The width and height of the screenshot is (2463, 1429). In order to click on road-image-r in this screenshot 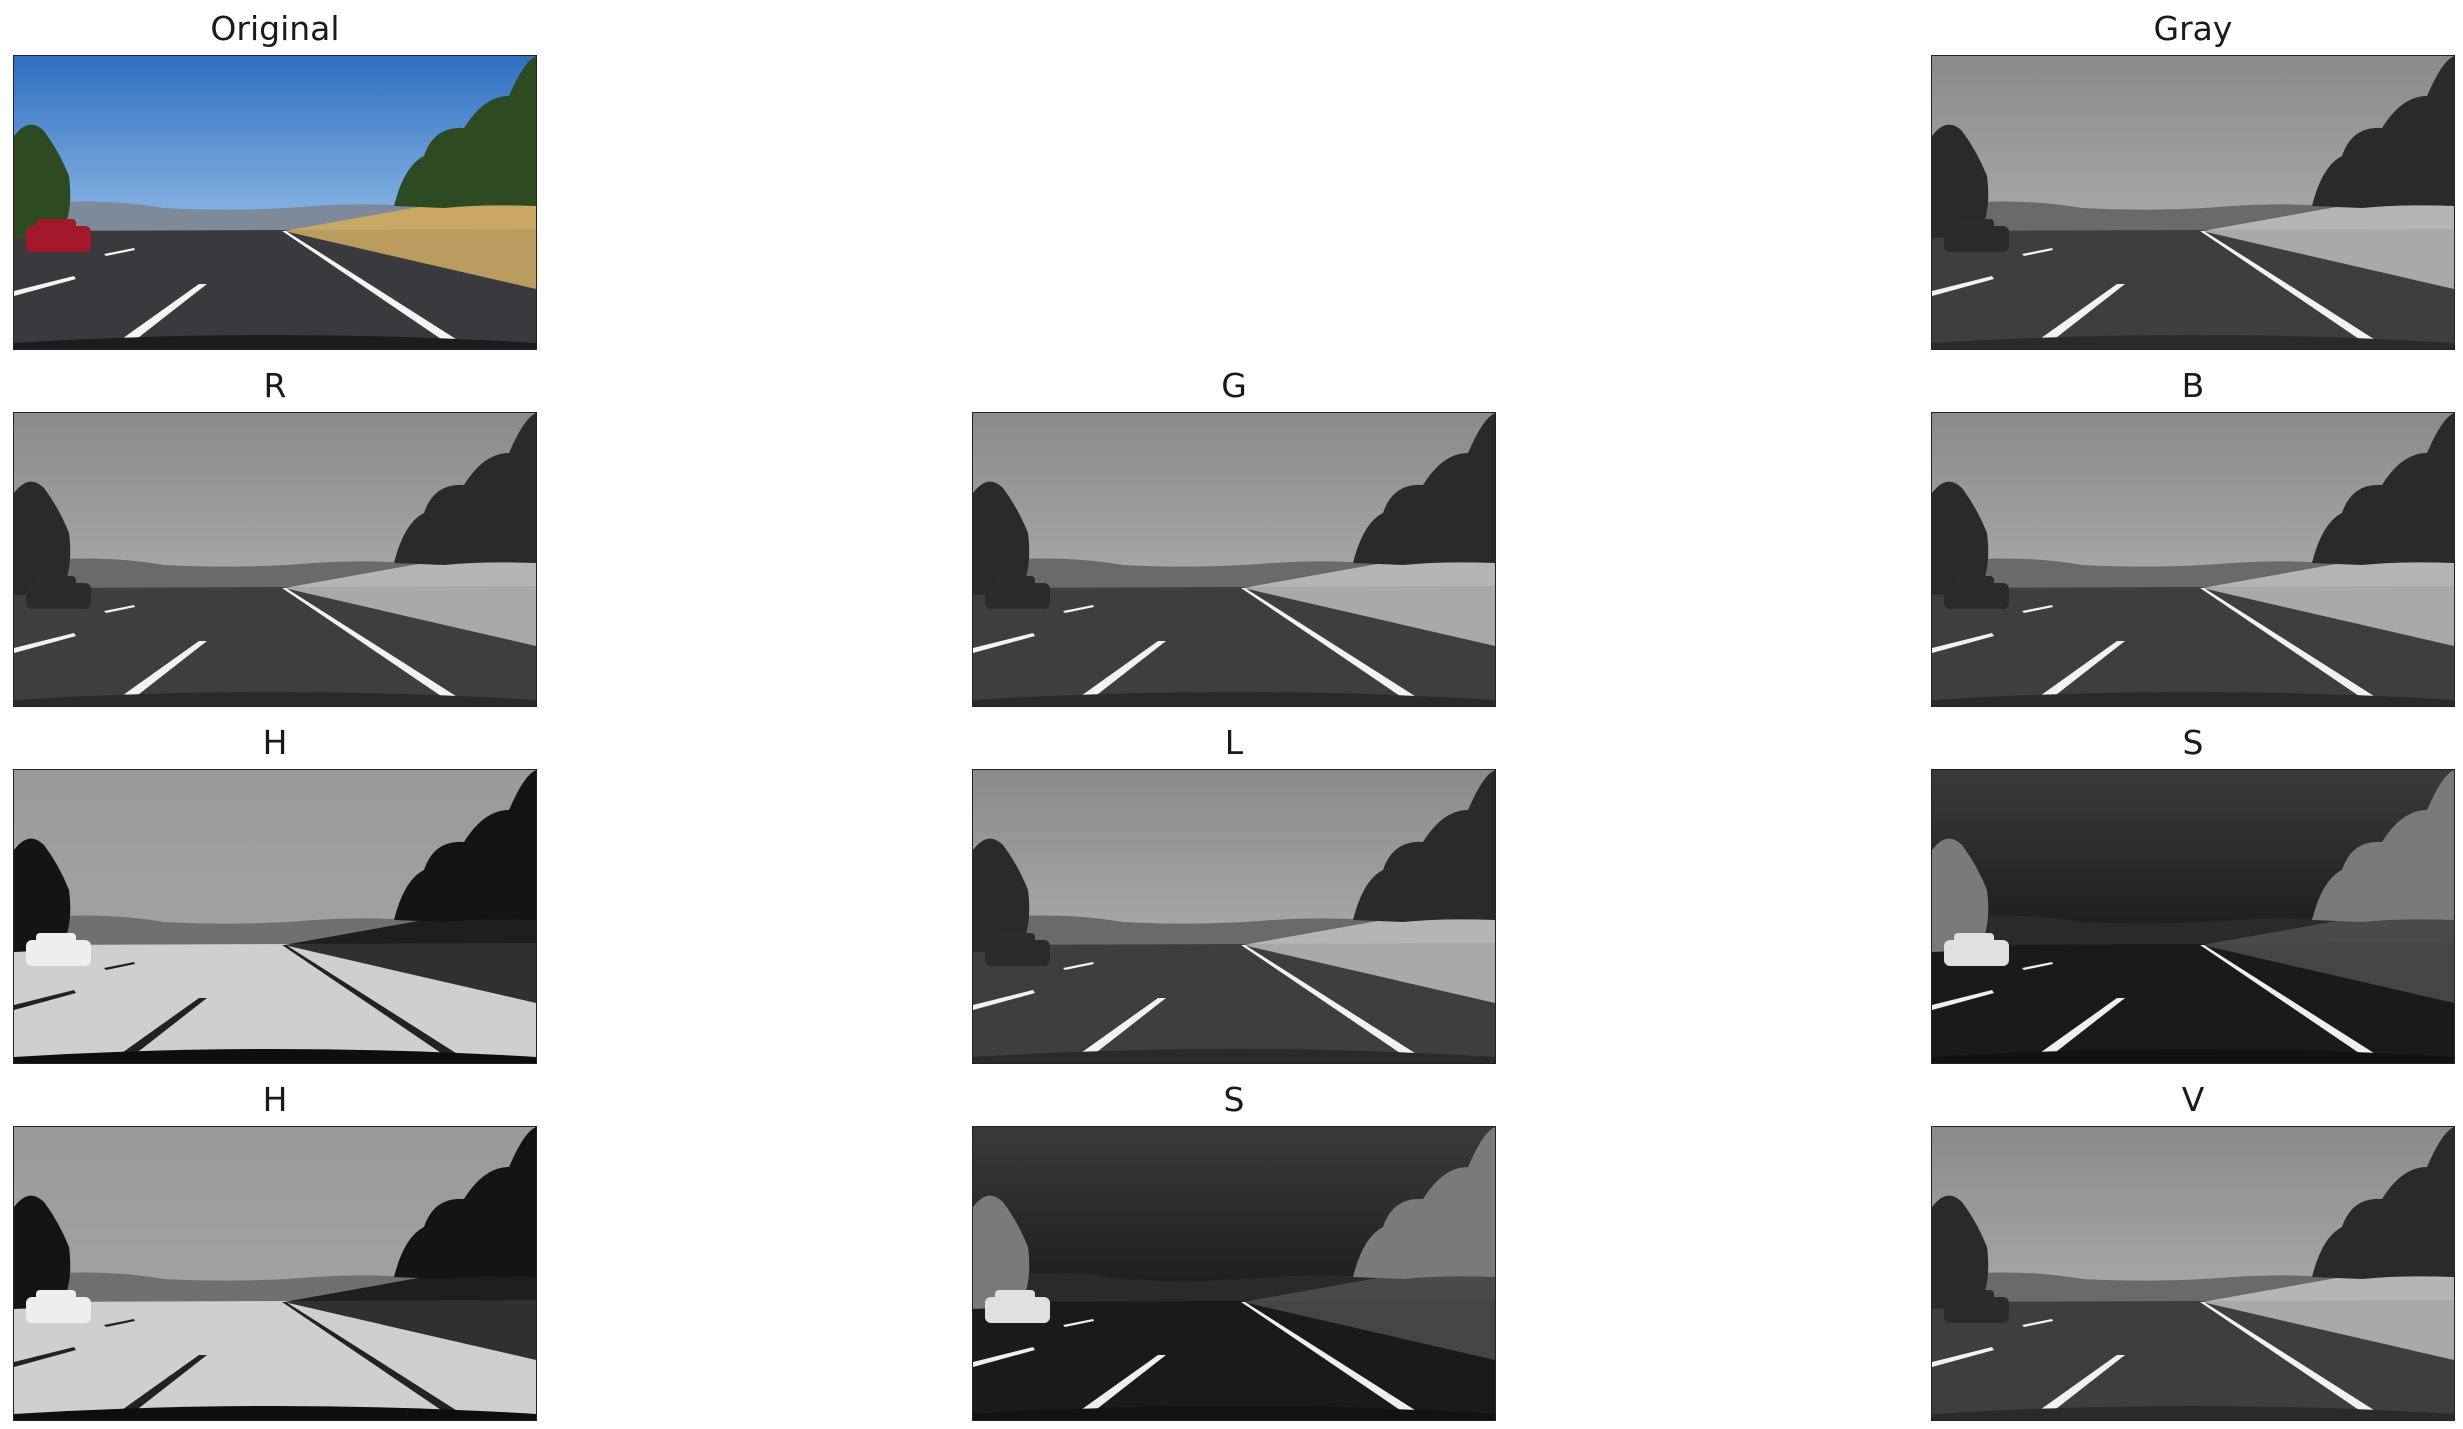, I will do `click(275, 559)`.